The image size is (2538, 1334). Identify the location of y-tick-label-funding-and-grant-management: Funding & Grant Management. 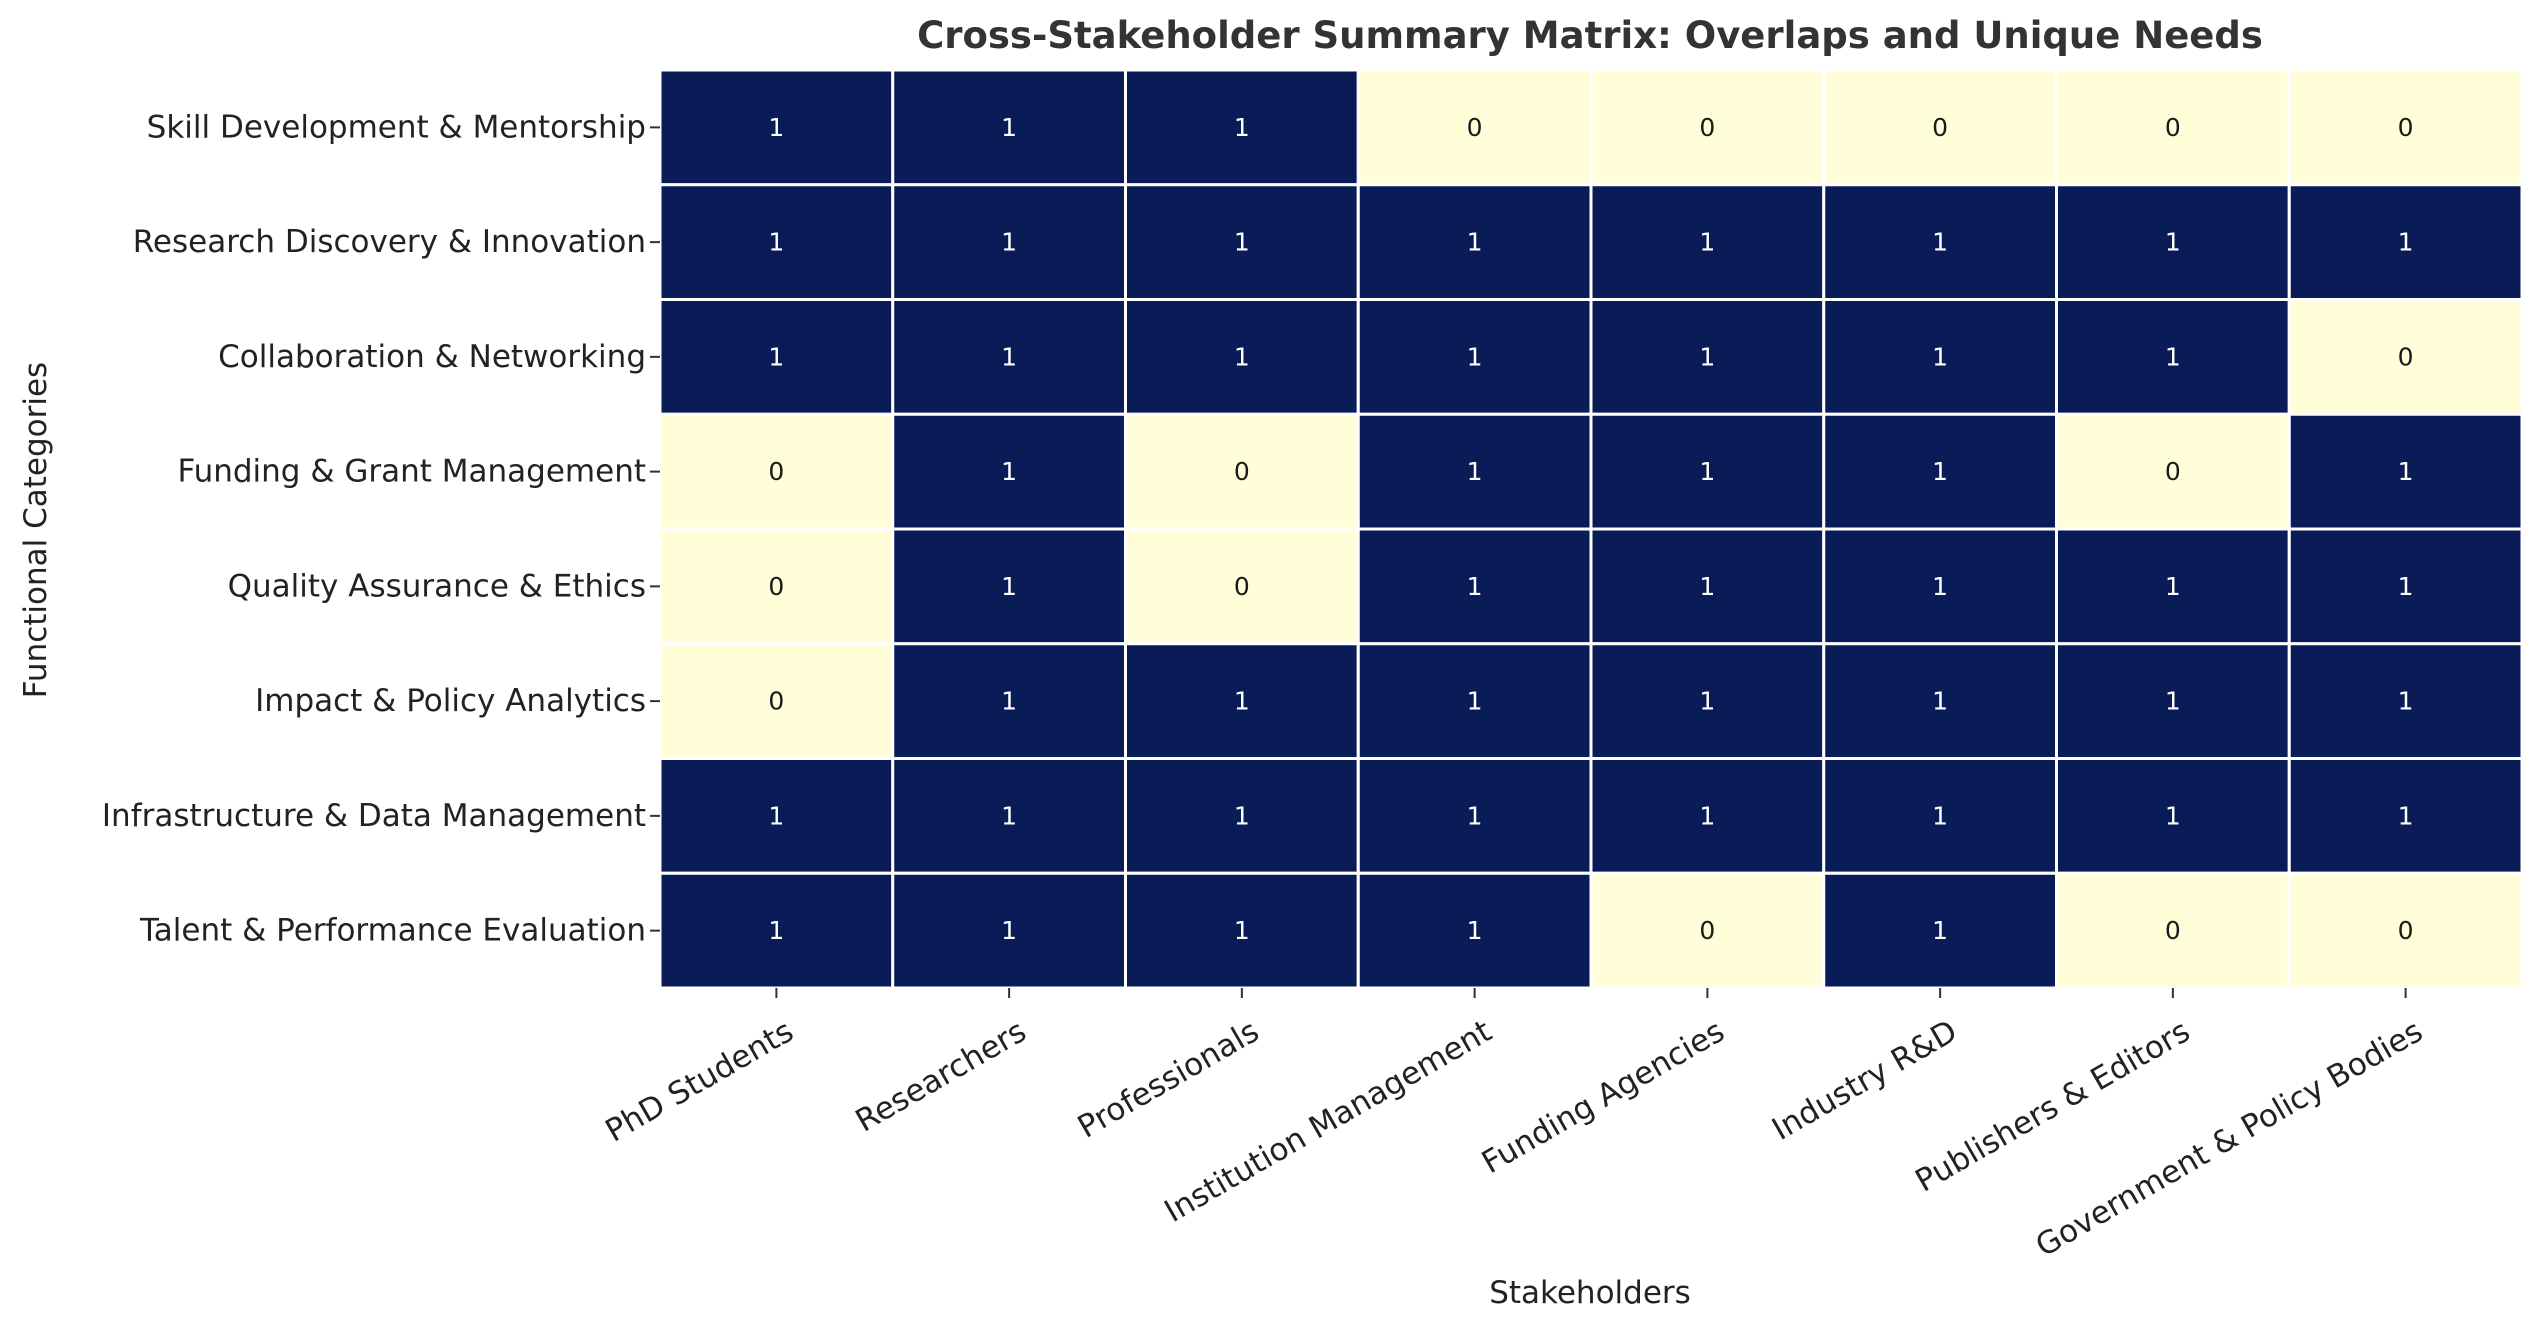
(411, 472).